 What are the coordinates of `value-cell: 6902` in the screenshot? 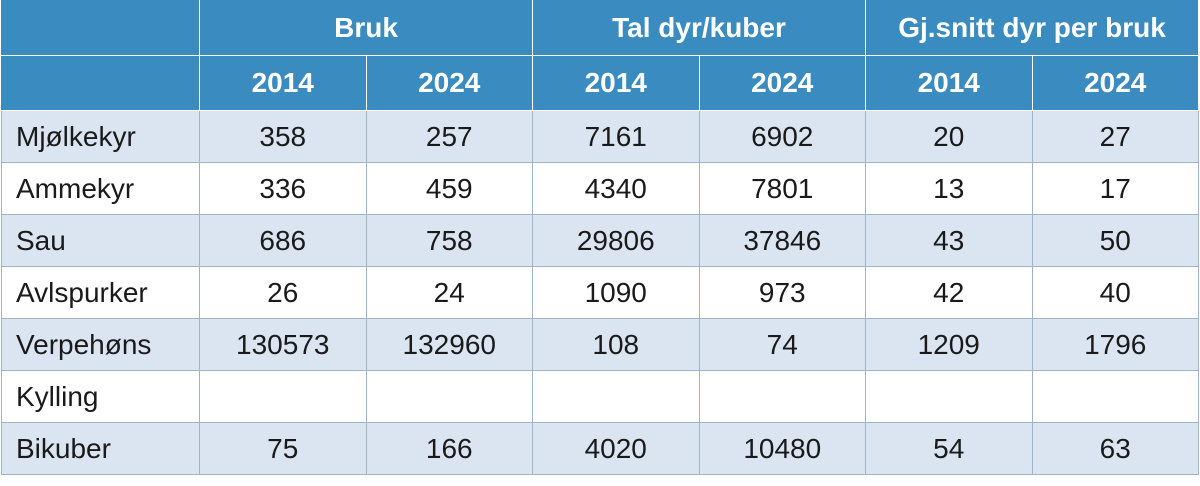 It's located at (782, 136).